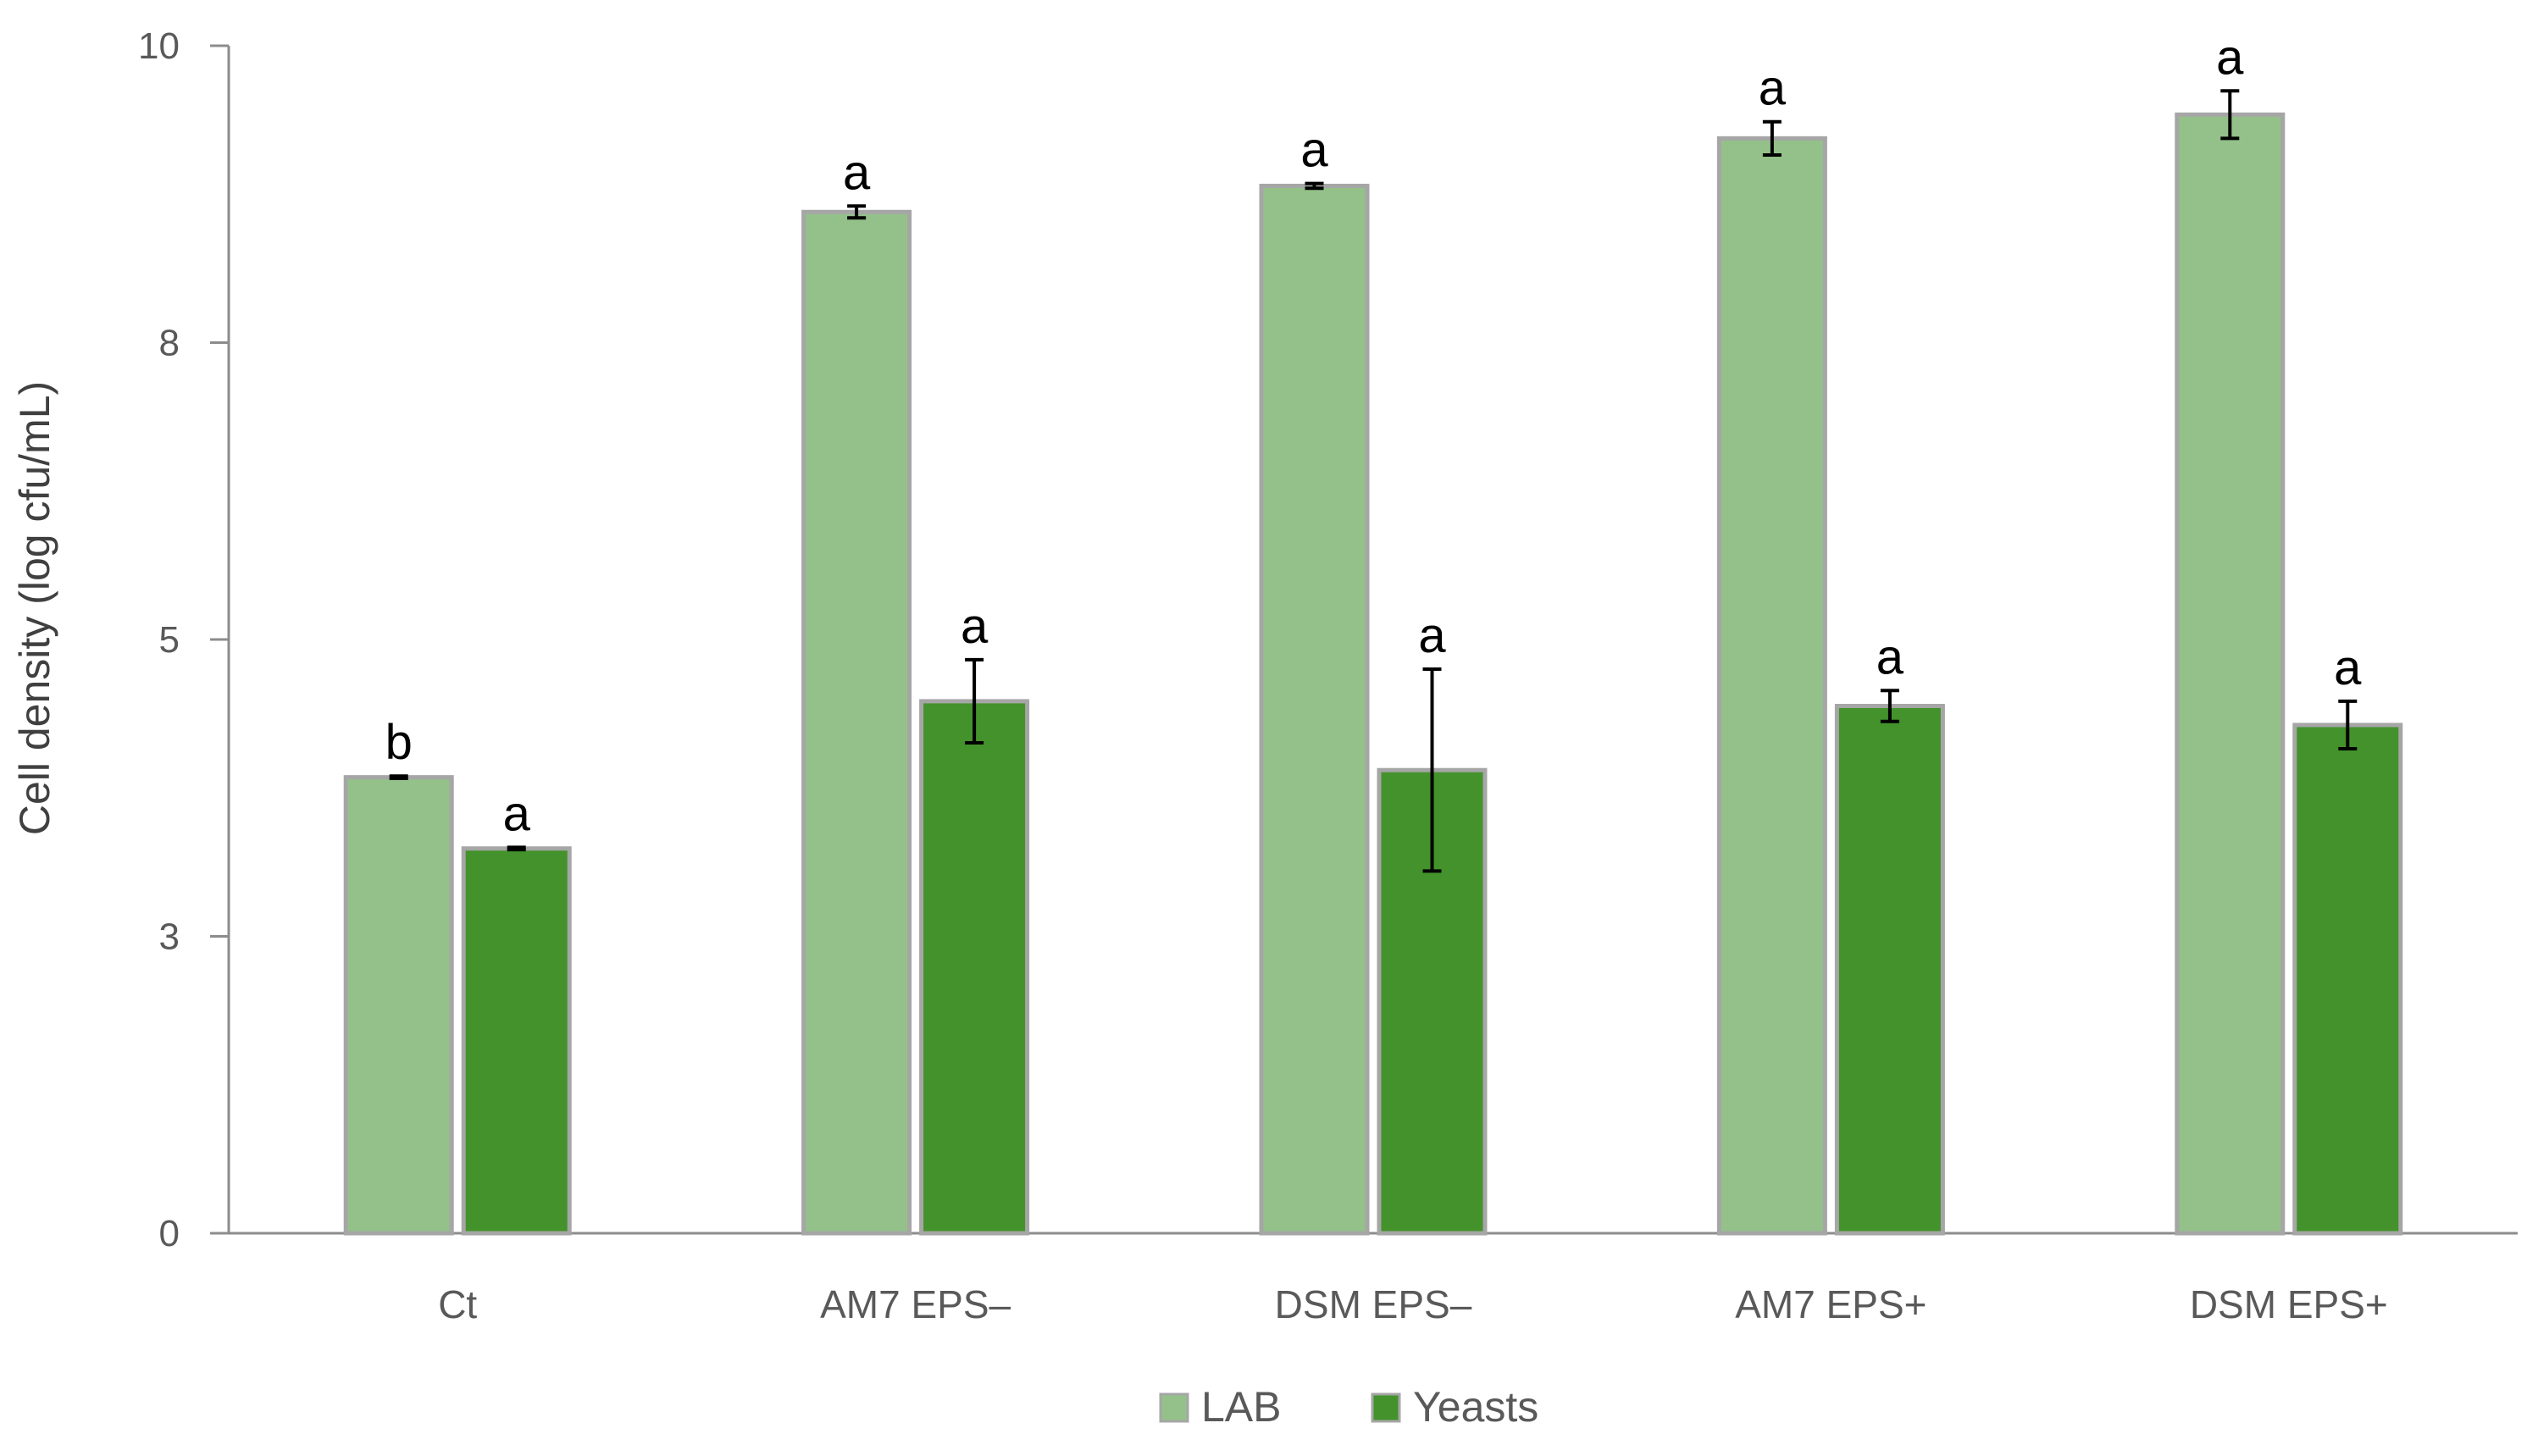 Image resolution: width=2538 pixels, height=1456 pixels. What do you see at coordinates (1831, 1304) in the screenshot?
I see `x-category-label: AM7 EPS+` at bounding box center [1831, 1304].